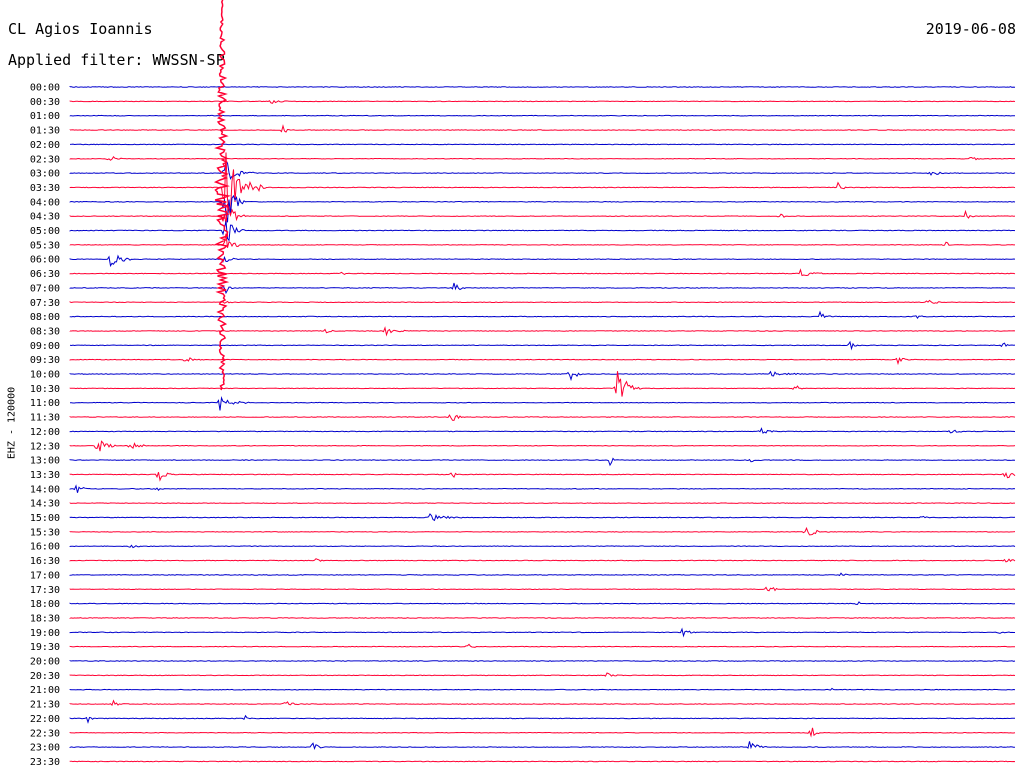 This screenshot has height=780, width=1024. I want to click on row-time-label: 18:00, so click(45, 604).